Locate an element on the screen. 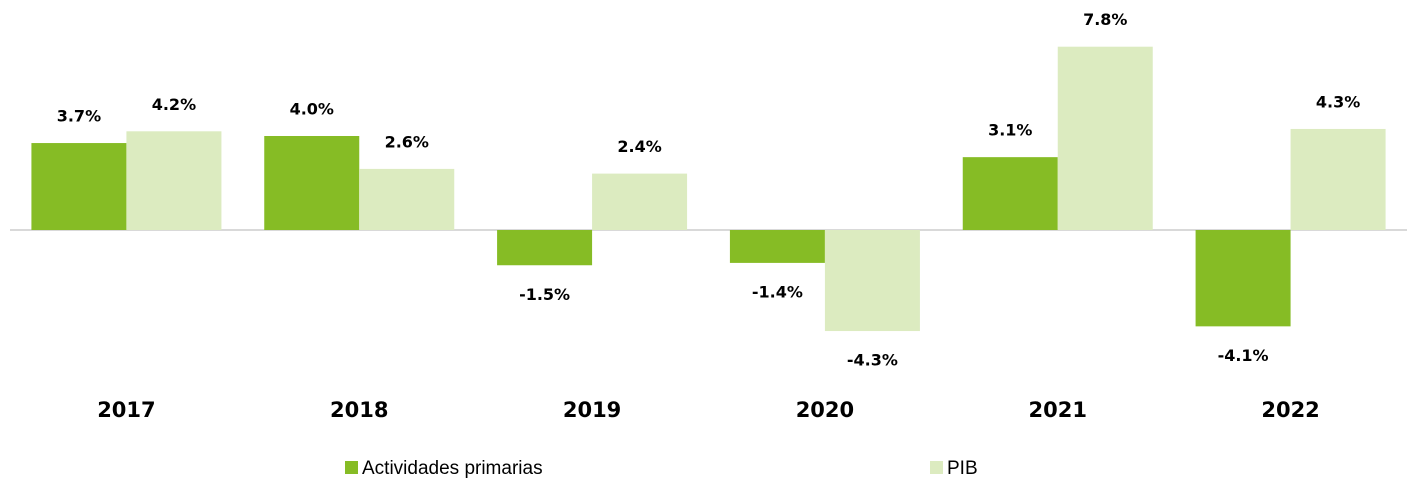 The height and width of the screenshot is (481, 1417). value-label: -4.3% is located at coordinates (872, 360).